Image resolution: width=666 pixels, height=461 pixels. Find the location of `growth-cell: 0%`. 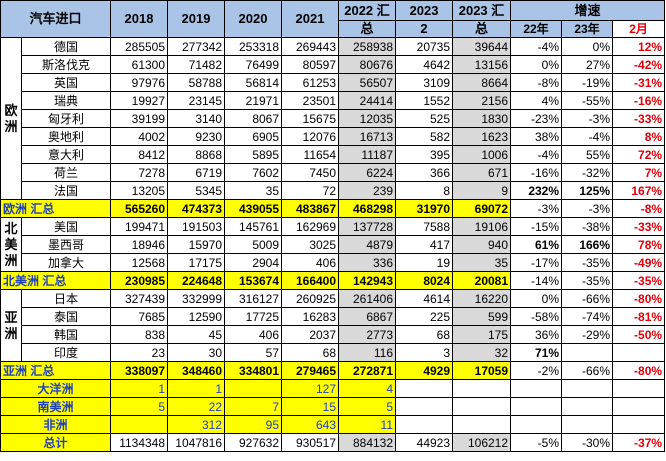

growth-cell: 0% is located at coordinates (536, 64).